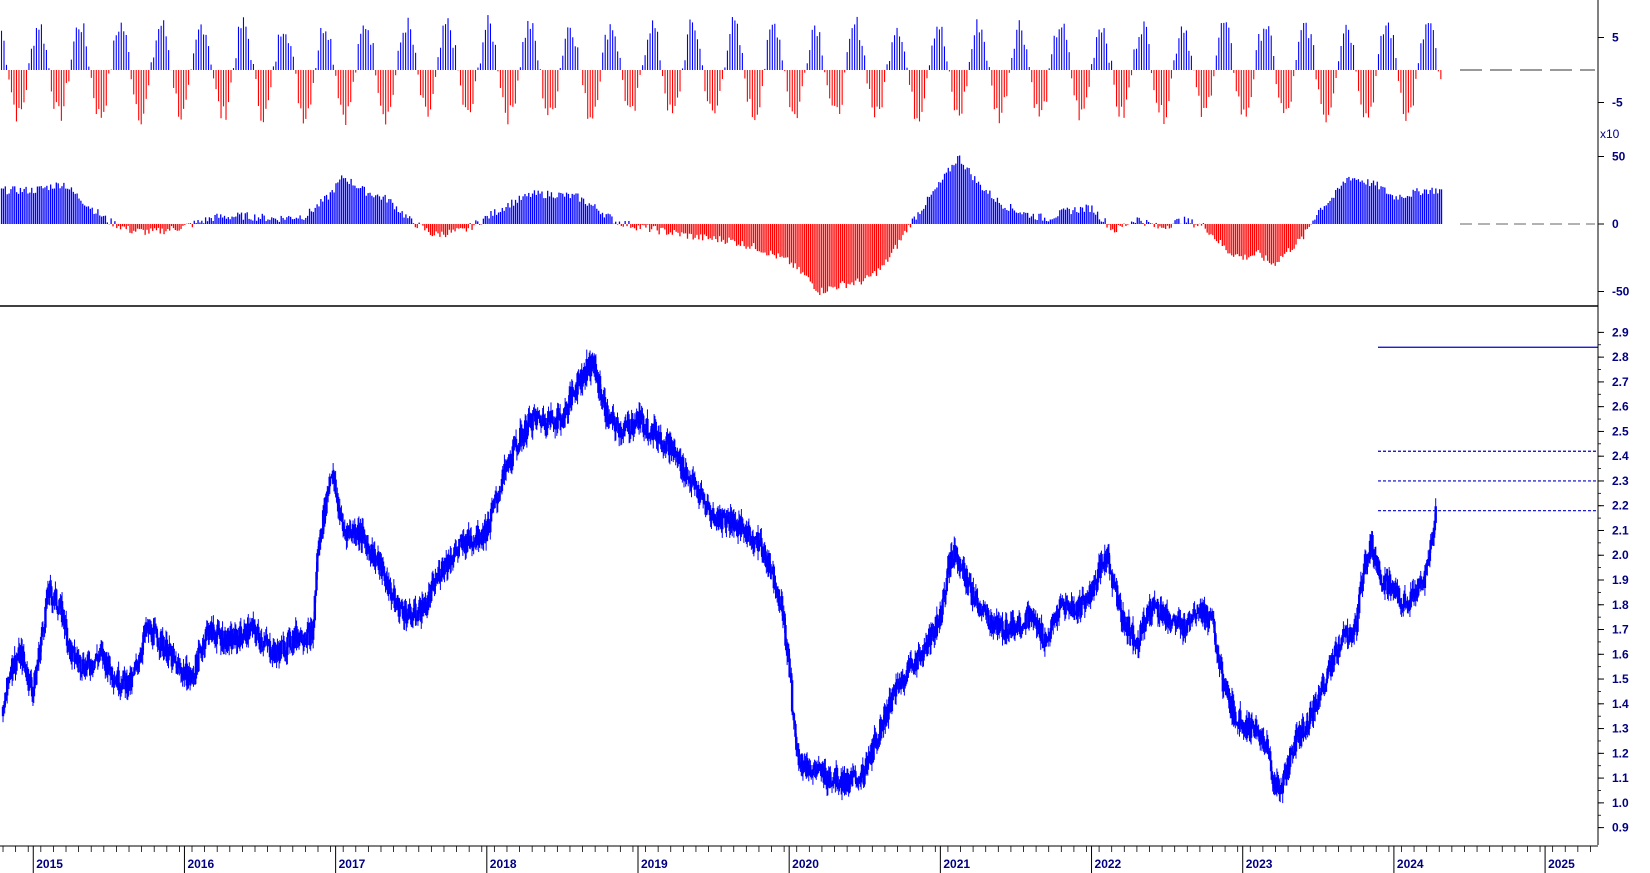 The image size is (1650, 873). Describe the element at coordinates (1620, 481) in the screenshot. I see `price-y-label: 2.3` at that location.